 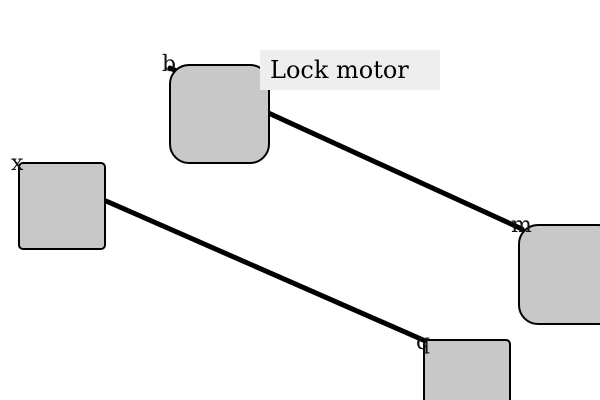 What do you see at coordinates (62, 206) in the screenshot?
I see `node-x` at bounding box center [62, 206].